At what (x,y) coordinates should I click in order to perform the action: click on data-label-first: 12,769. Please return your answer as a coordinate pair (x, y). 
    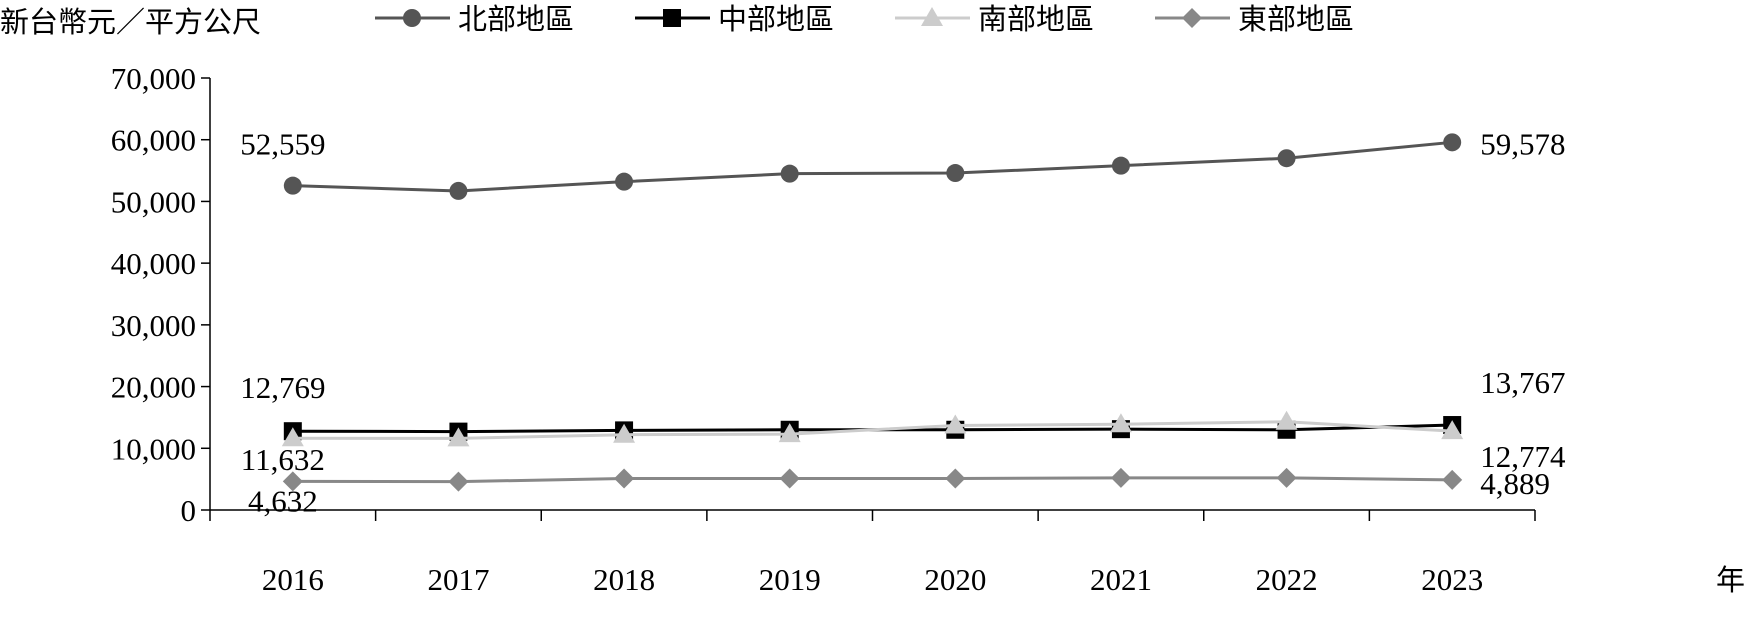
    Looking at the image, I should click on (282, 387).